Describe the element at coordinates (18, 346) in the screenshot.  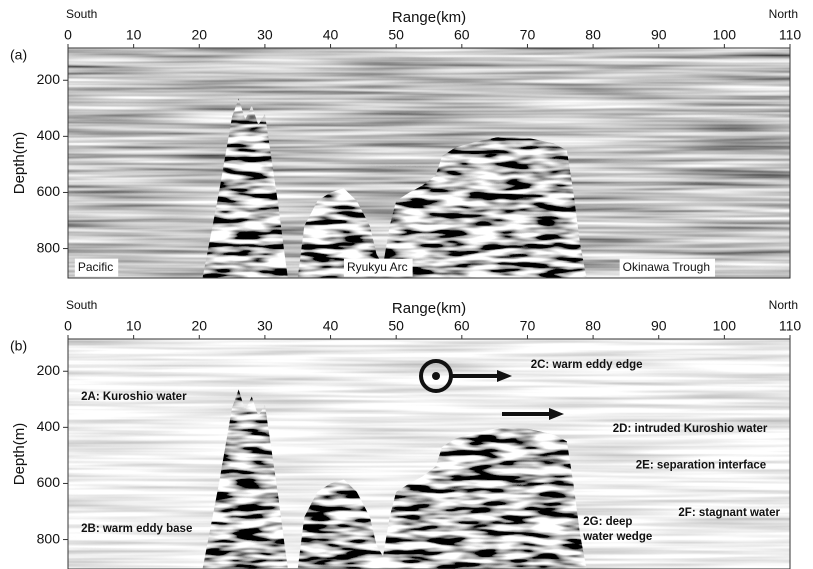
I see `panel-label: (b)` at that location.